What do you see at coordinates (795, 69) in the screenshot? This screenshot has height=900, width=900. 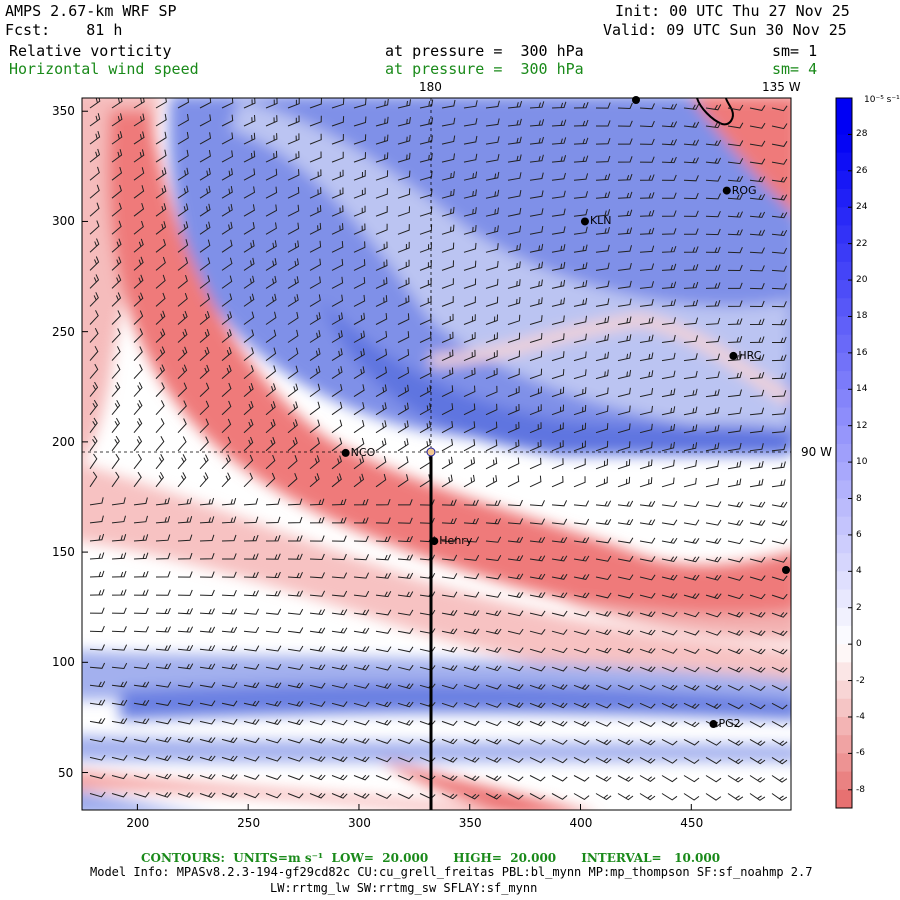 I see `field2-smoothing: sm= 4` at bounding box center [795, 69].